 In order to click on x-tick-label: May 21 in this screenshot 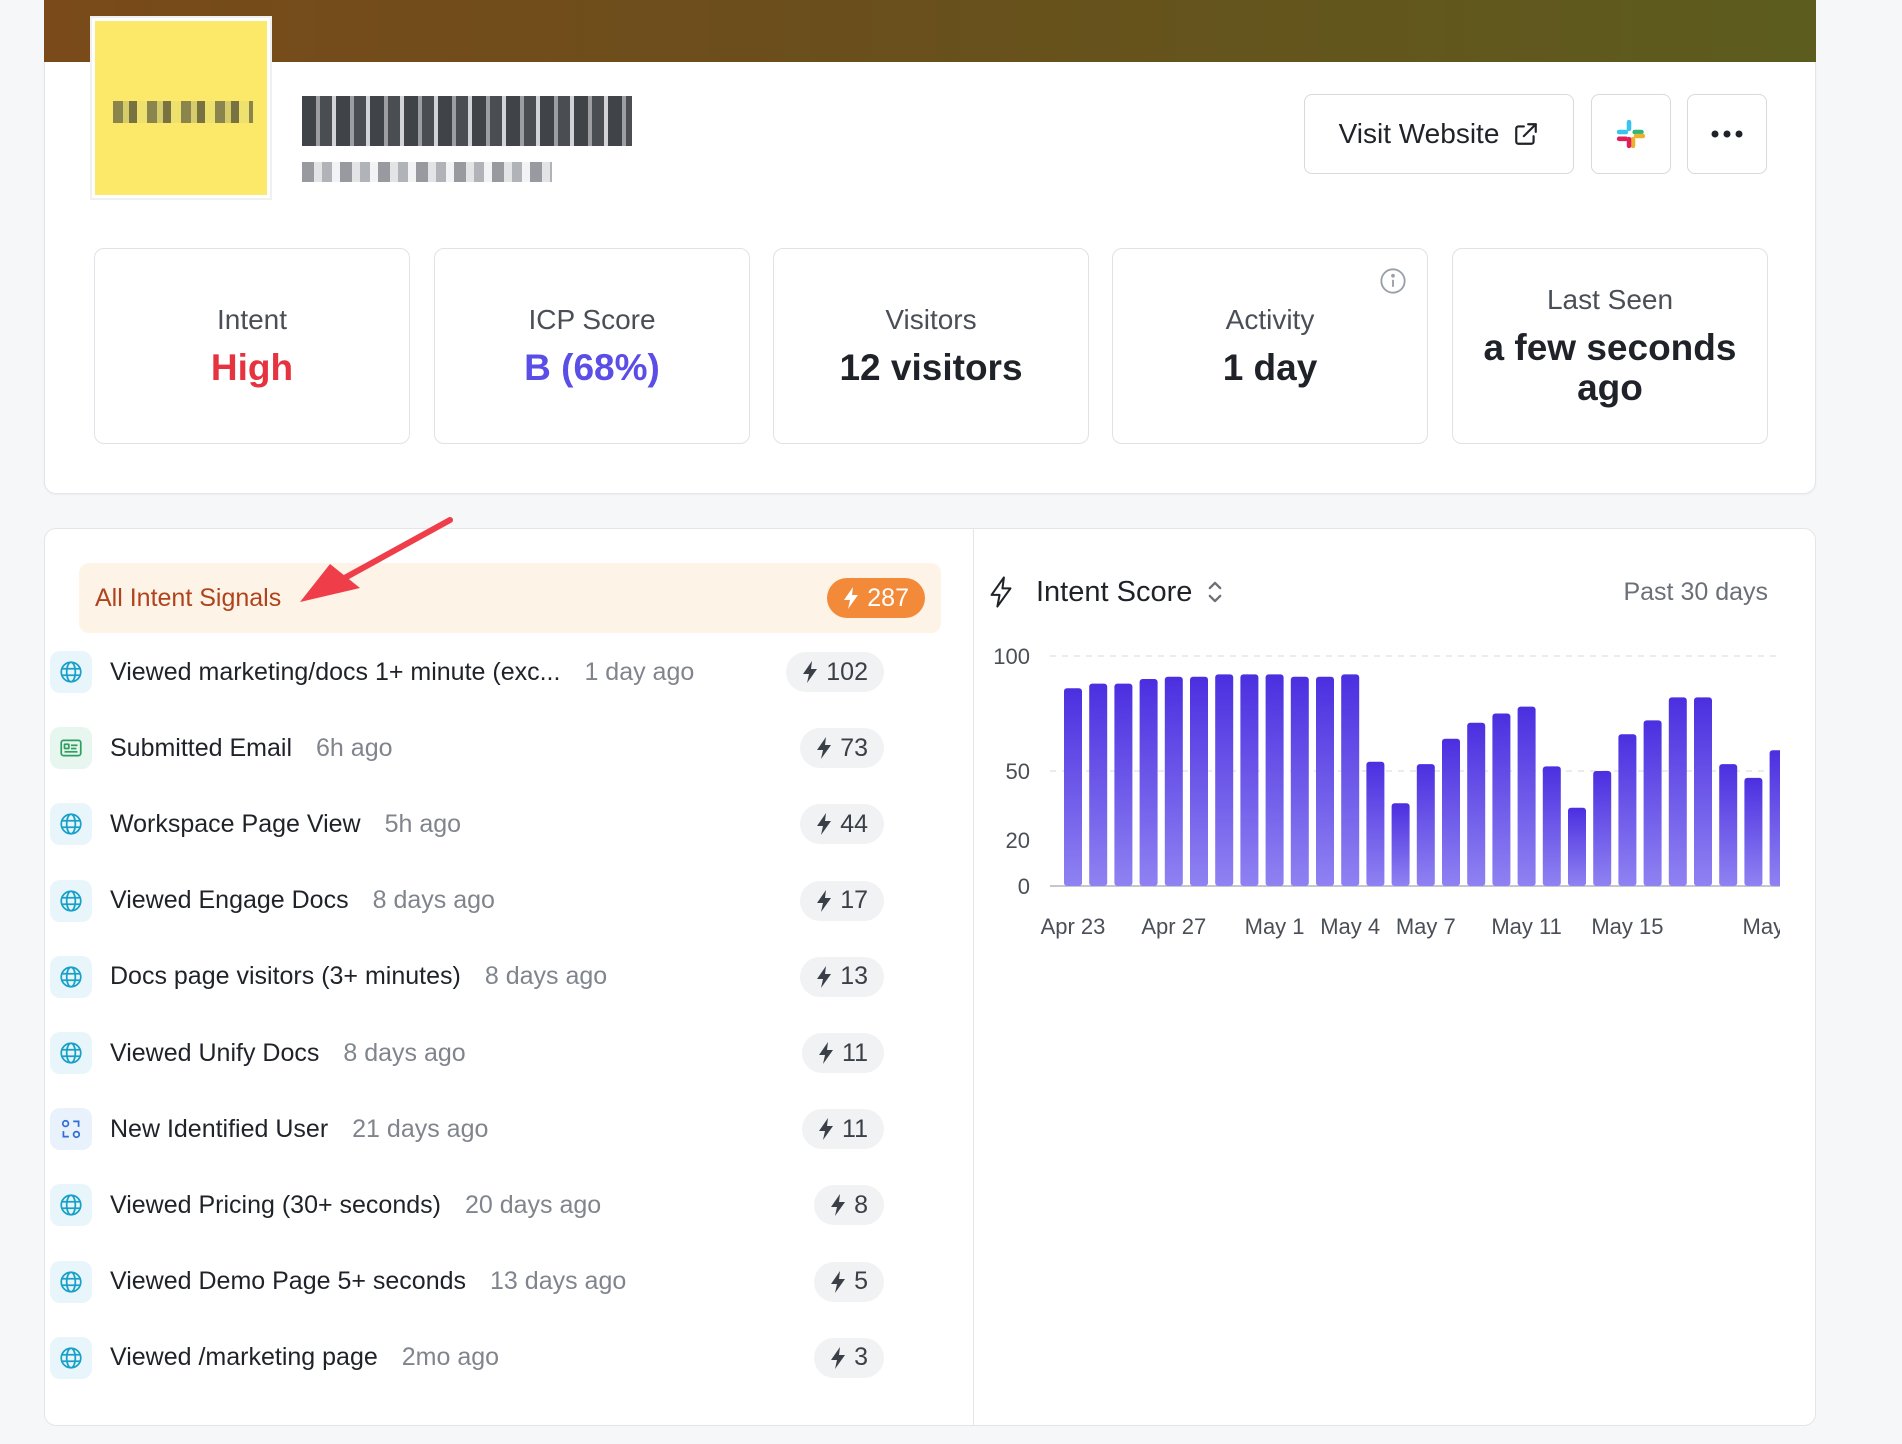, I will do `click(1761, 926)`.